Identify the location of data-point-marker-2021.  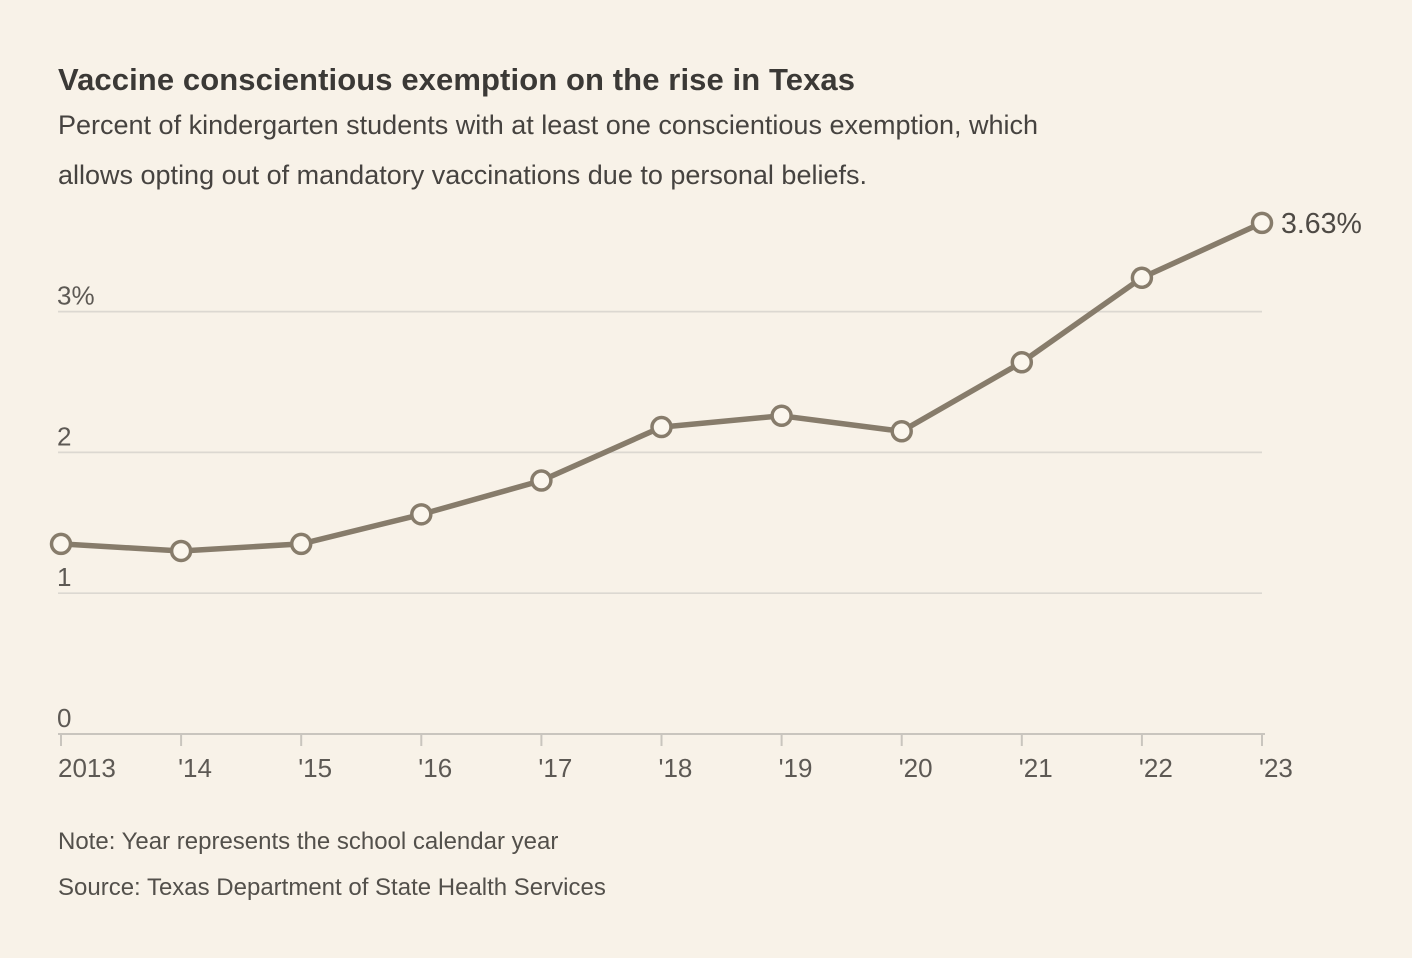
(1022, 362).